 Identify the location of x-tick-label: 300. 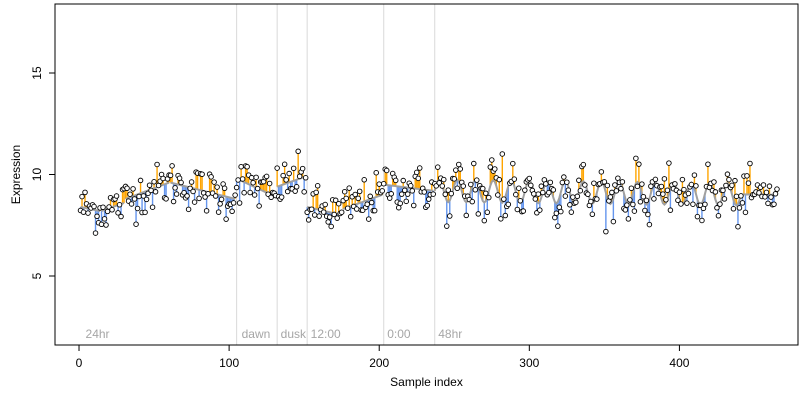
(529, 363).